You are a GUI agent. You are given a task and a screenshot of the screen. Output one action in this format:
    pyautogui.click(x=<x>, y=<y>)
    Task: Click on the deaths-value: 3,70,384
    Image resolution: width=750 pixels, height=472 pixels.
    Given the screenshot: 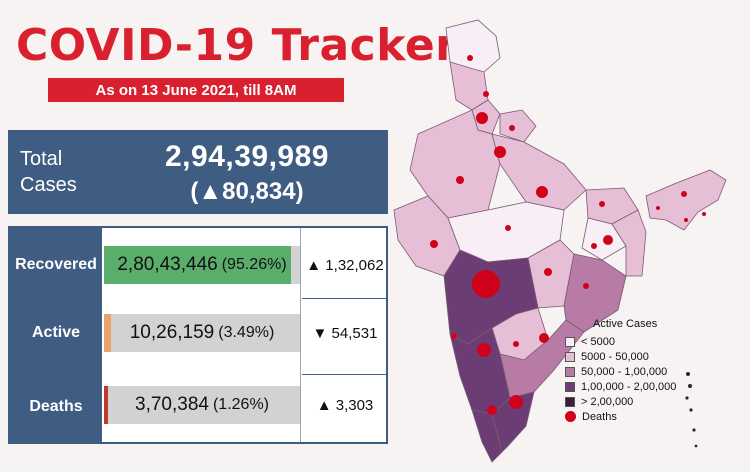 What is the action you would take?
    pyautogui.click(x=172, y=404)
    